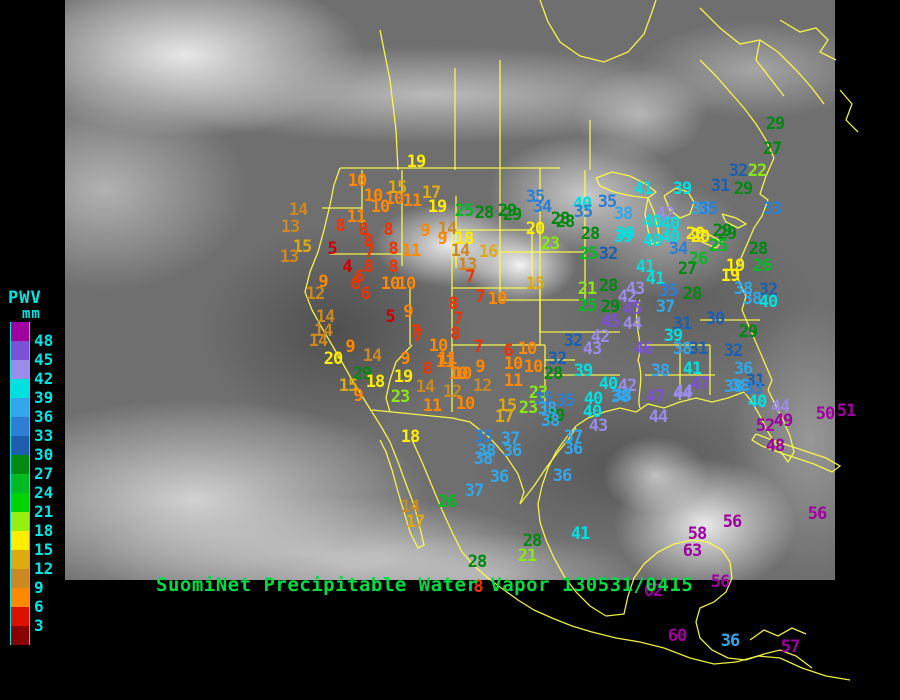 This screenshot has height=700, width=900. What do you see at coordinates (398, 480) in the screenshot?
I see `baja-peninsula` at bounding box center [398, 480].